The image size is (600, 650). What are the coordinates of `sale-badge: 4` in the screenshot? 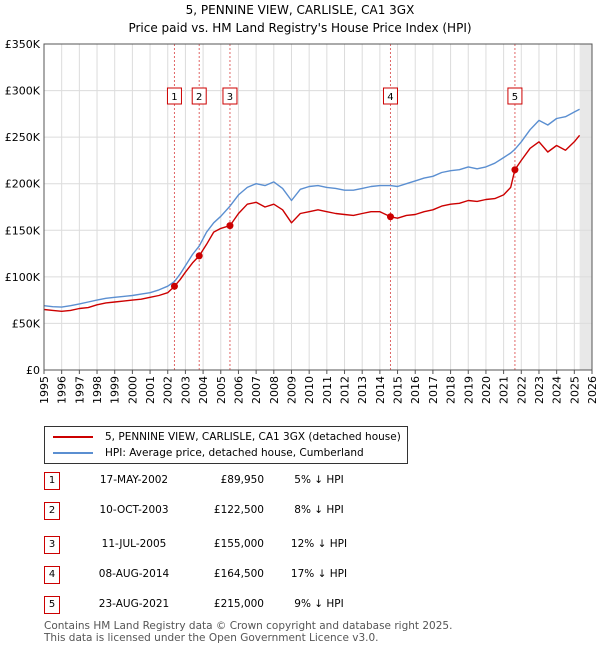 It's located at (52, 575).